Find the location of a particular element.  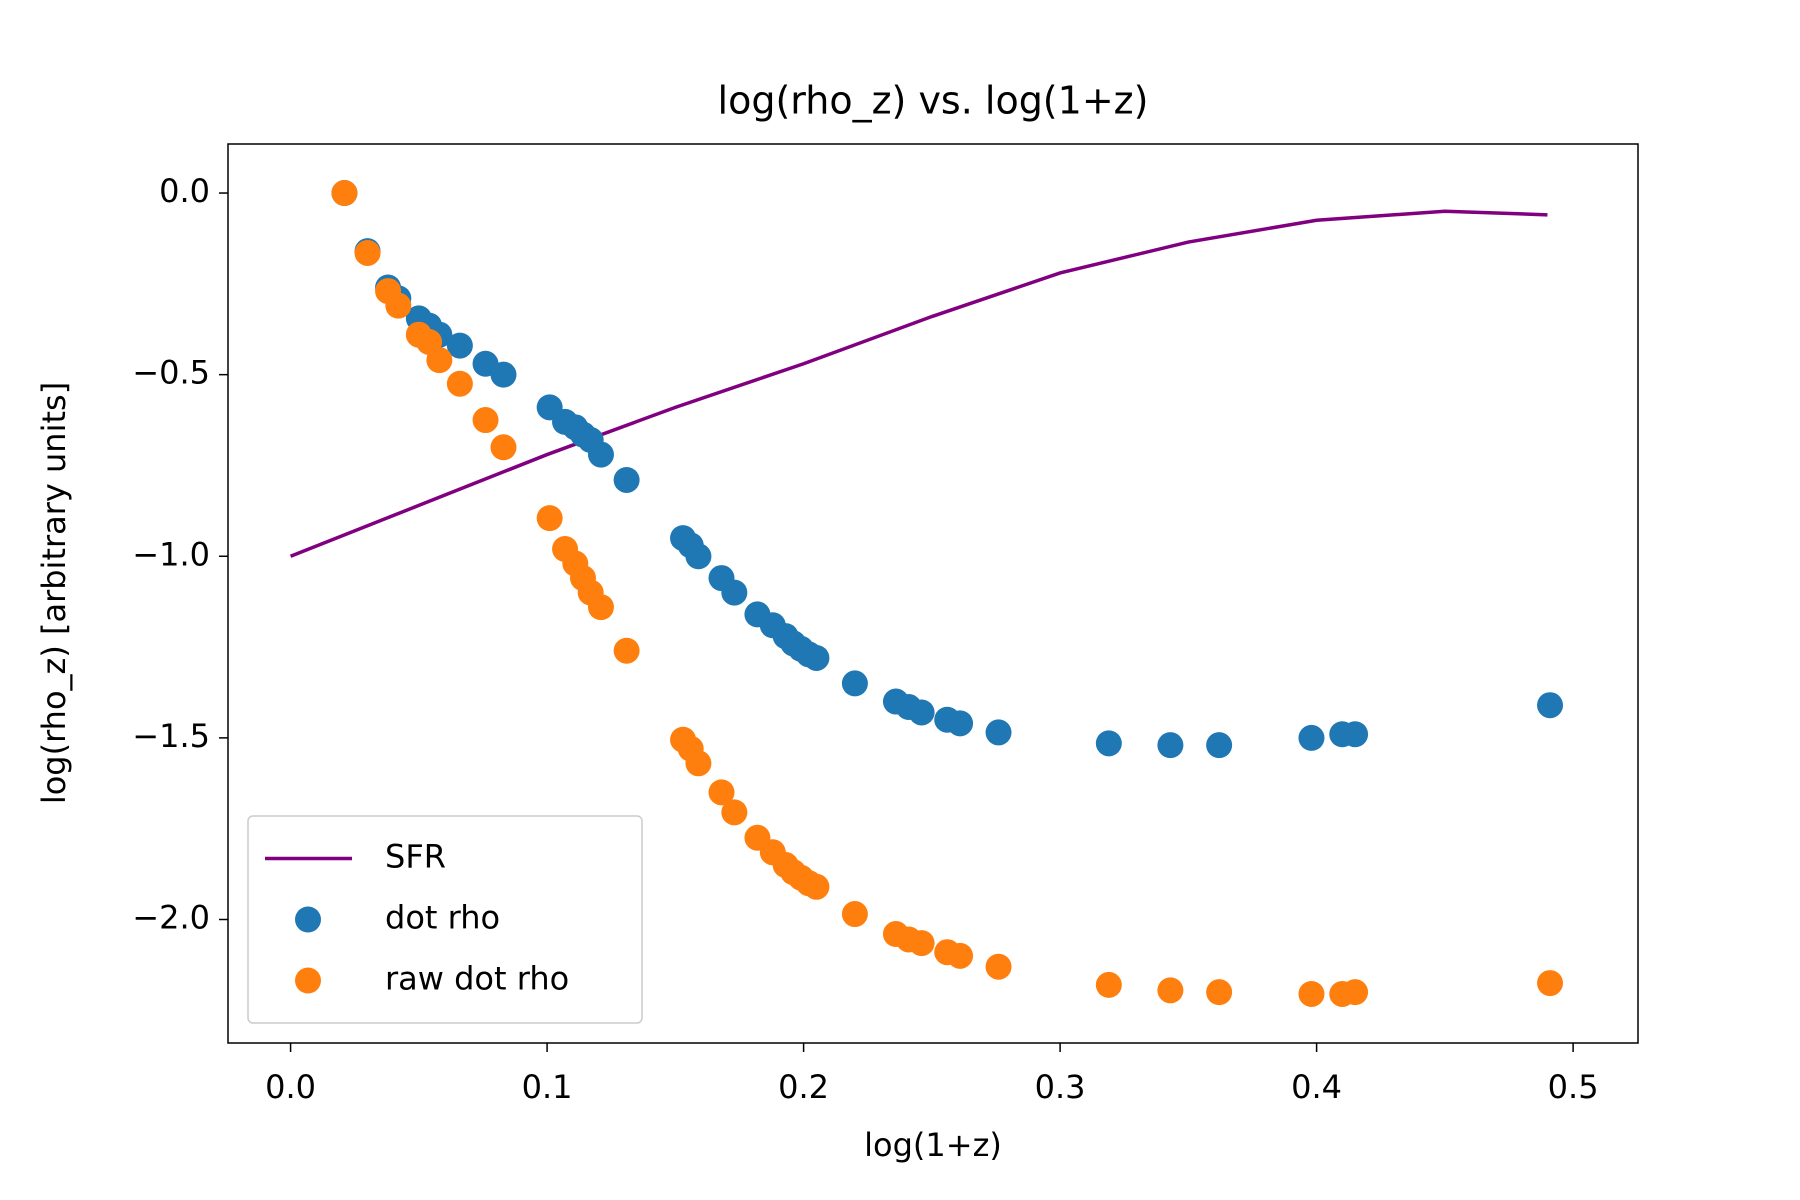

legend-label: SFR is located at coordinates (415, 857).